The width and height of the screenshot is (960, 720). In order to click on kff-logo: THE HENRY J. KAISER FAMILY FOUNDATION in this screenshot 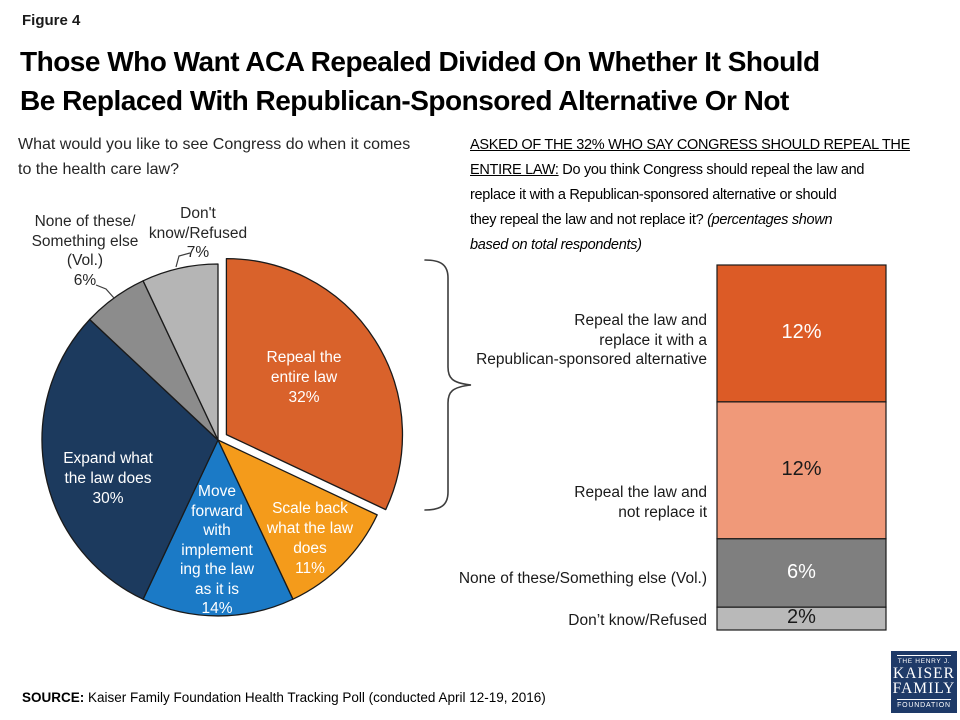, I will do `click(924, 682)`.